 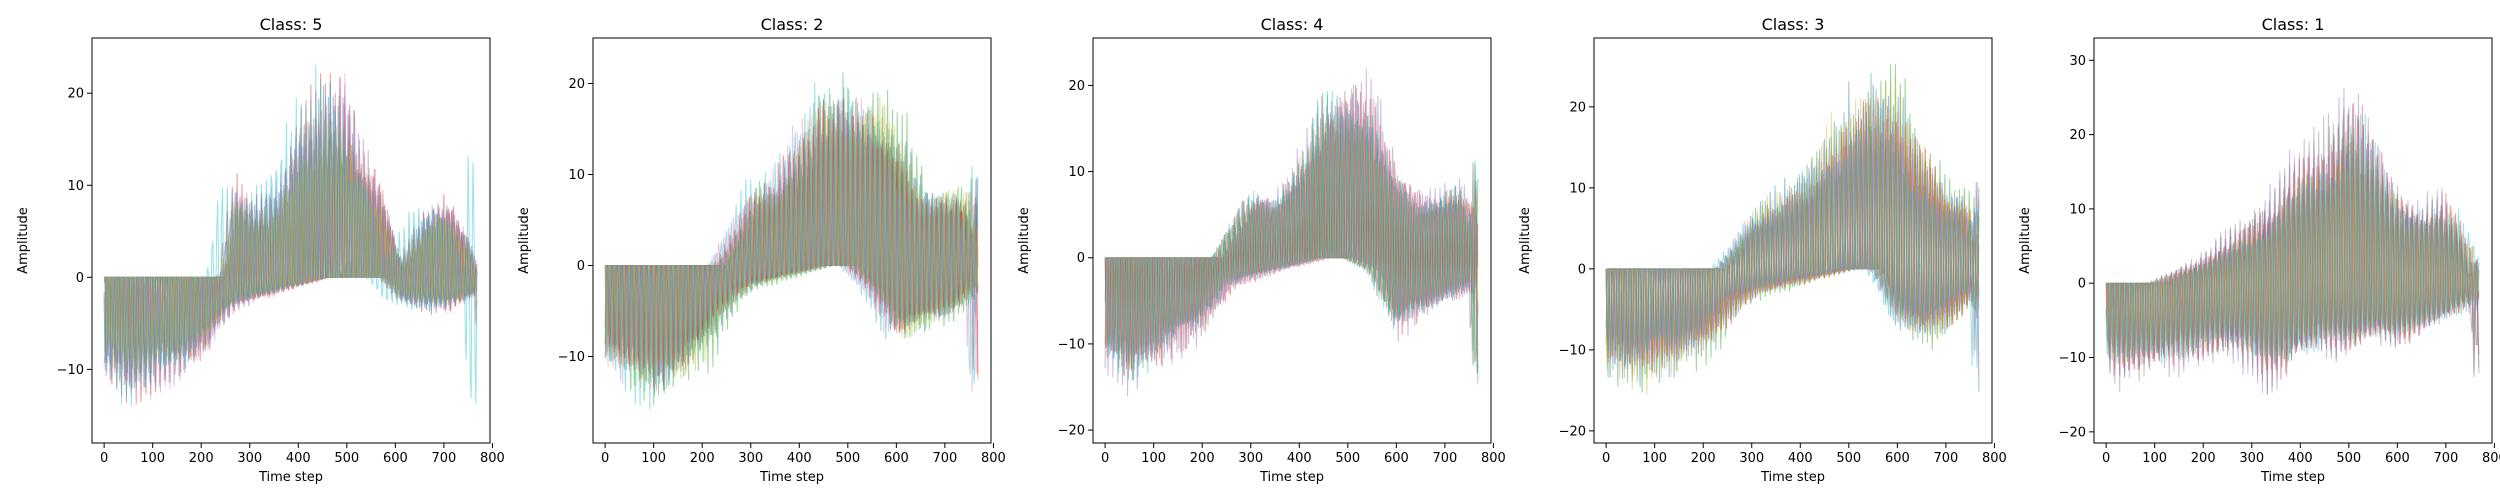 I want to click on y-tick-label: 30, so click(x=2077, y=61).